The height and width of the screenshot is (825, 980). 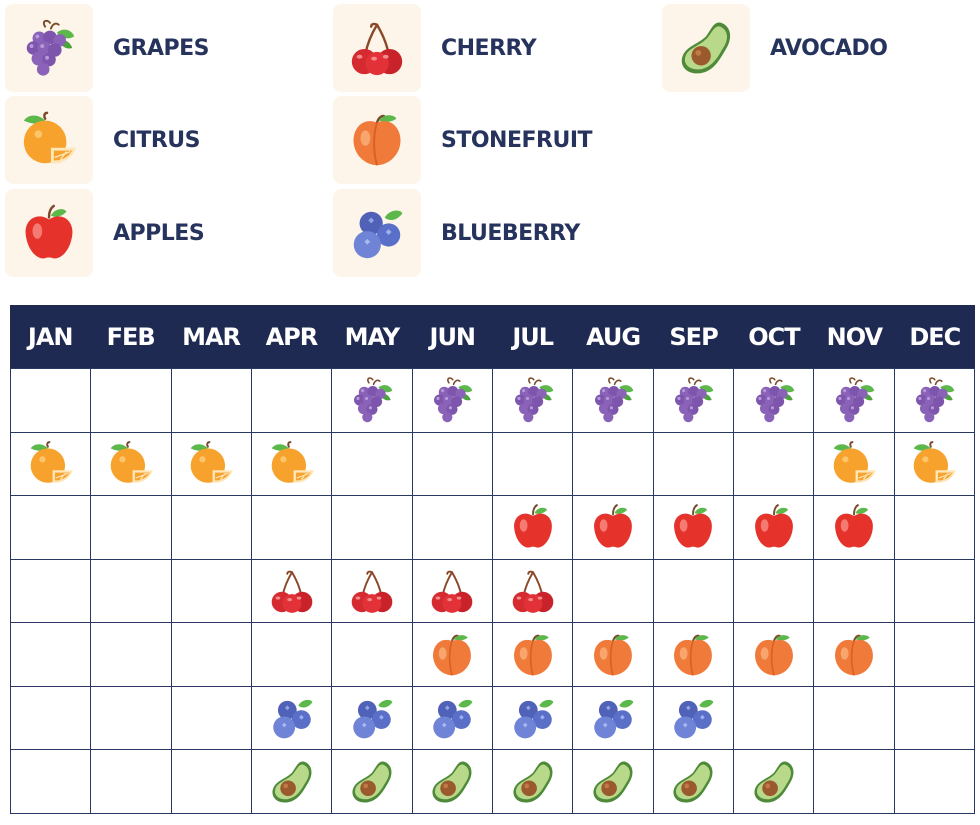 I want to click on legend-item-grapes: GRAPES, so click(x=107, y=48).